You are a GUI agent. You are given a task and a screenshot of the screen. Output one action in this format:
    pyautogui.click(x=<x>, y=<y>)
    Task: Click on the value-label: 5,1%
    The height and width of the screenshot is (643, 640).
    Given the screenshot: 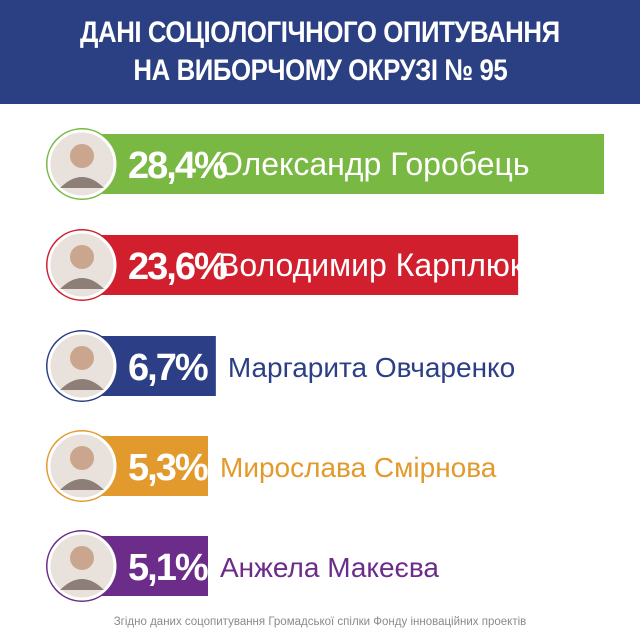 What is the action you would take?
    pyautogui.click(x=168, y=568)
    